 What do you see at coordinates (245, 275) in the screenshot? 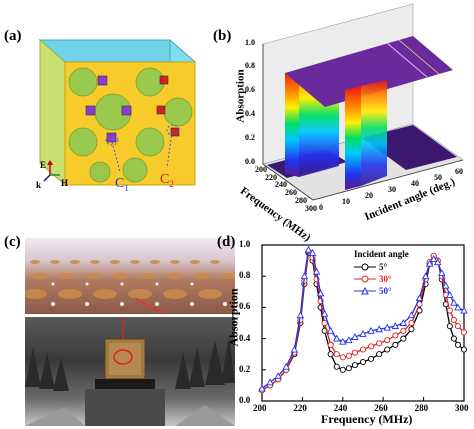
I see `y-tick-label: 0.8` at bounding box center [245, 275].